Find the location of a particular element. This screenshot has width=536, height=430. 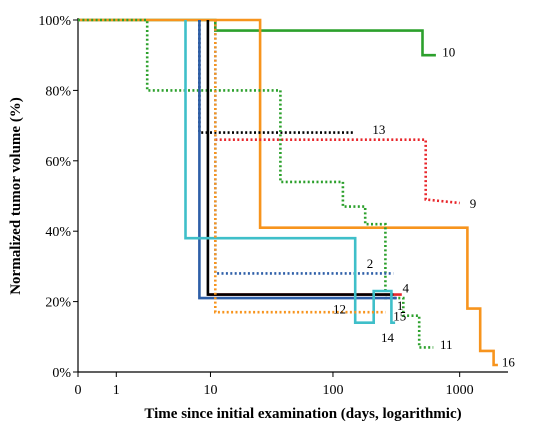

y-axis-title: Normalized tumor volume (%) is located at coordinates (16, 196).